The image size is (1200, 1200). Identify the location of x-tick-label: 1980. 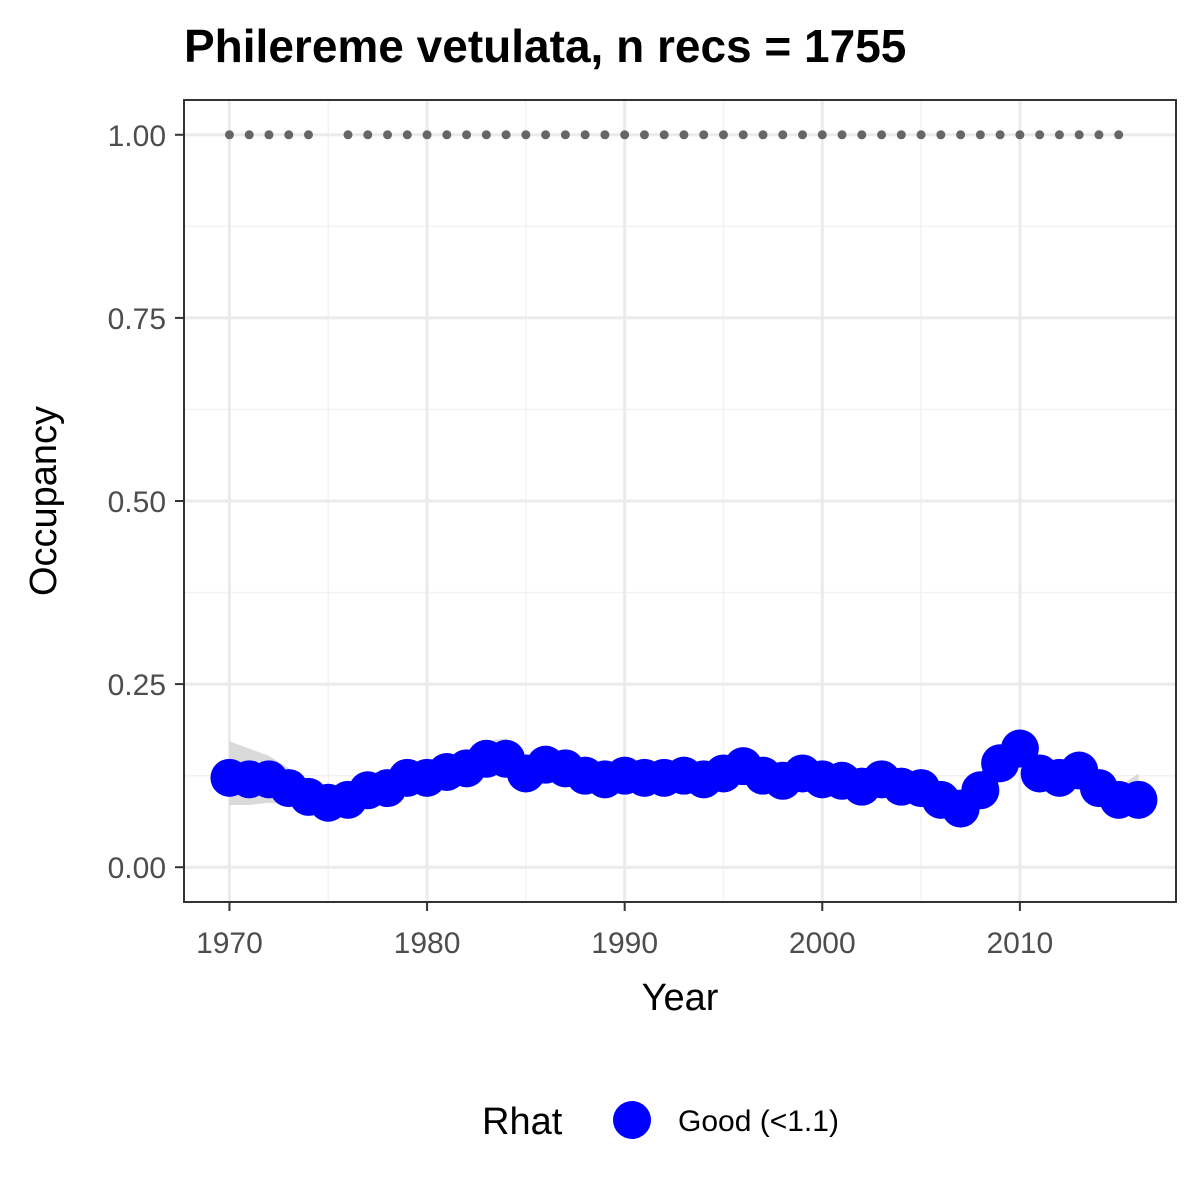
(427, 943).